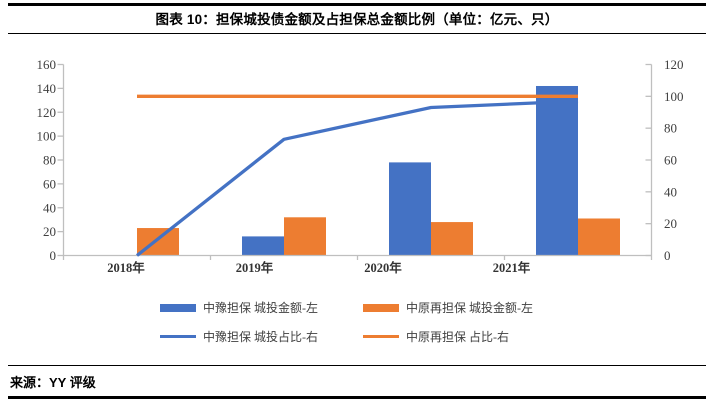 This screenshot has height=401, width=714. I want to click on source-note: 来源：YY 评级, so click(53, 382).